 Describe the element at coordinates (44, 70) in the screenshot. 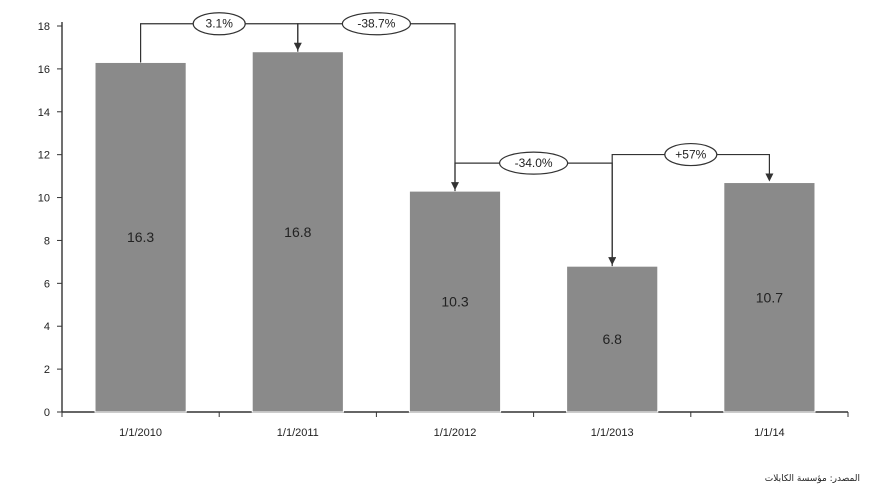

I see `y-tick-label: 16` at that location.